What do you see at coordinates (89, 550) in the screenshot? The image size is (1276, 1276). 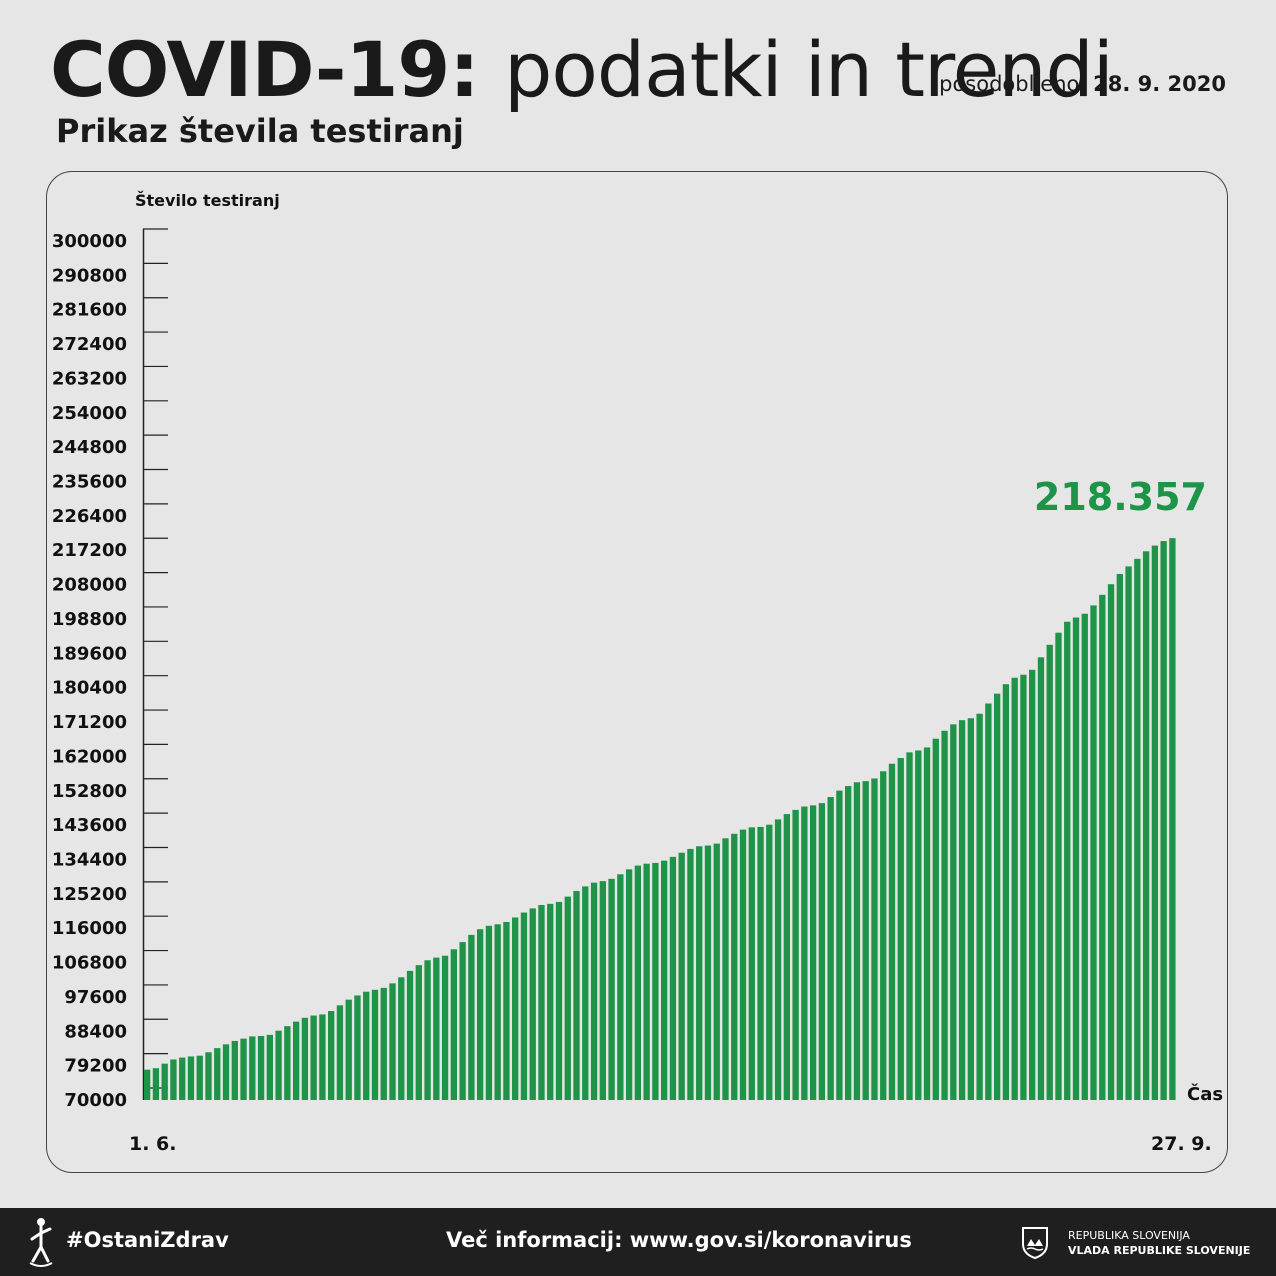 I see `y-tick-label: 217200` at bounding box center [89, 550].